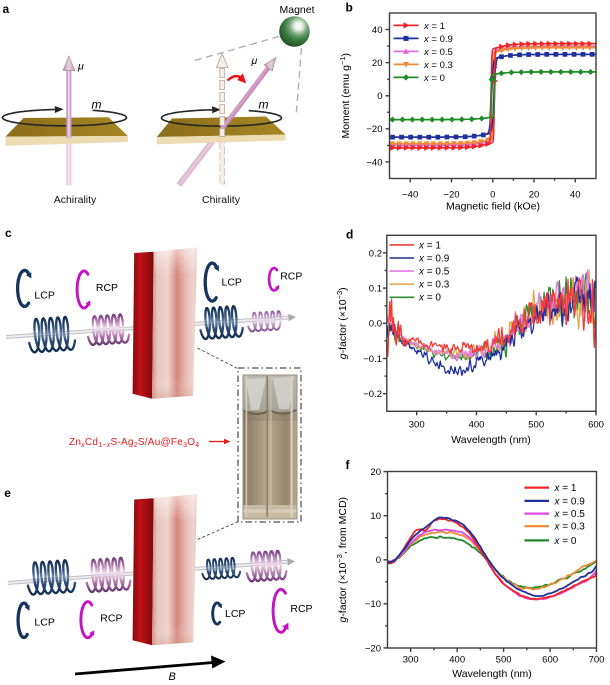 This screenshot has height=685, width=610. I want to click on svg-text: Achirality, so click(75, 200).